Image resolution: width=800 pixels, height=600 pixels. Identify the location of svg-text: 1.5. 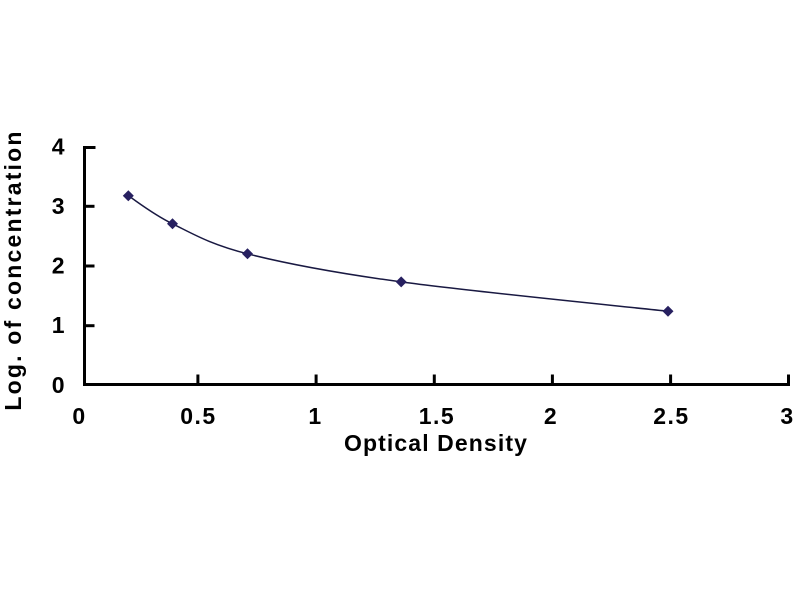
(437, 416).